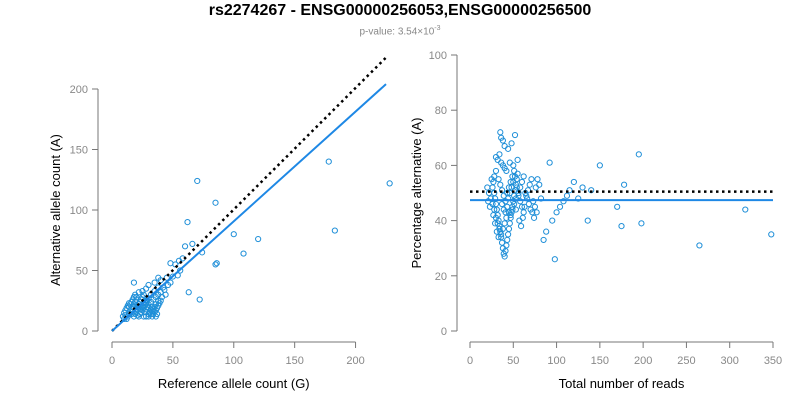 Image resolution: width=800 pixels, height=400 pixels. What do you see at coordinates (556, 361) in the screenshot?
I see `x-tick-label: 100` at bounding box center [556, 361].